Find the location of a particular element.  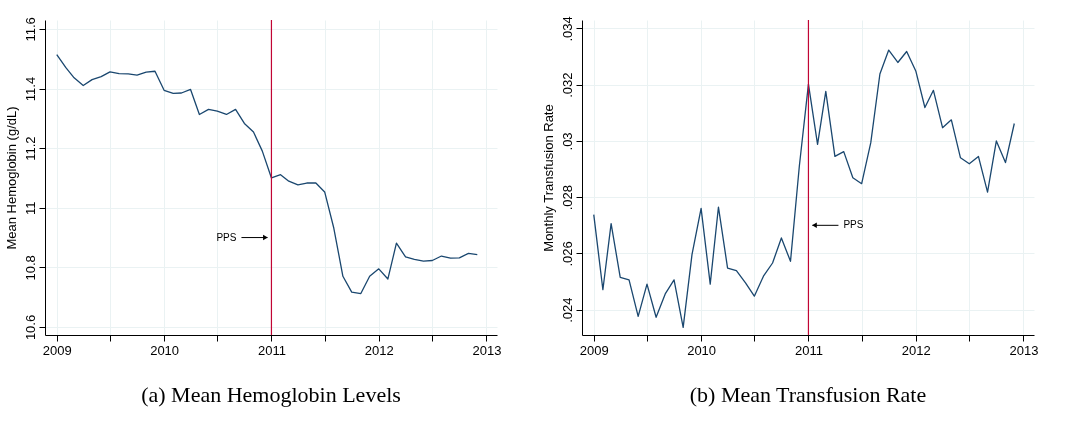

y-axis-title: Monthly Transfusion Rate is located at coordinates (548, 178).